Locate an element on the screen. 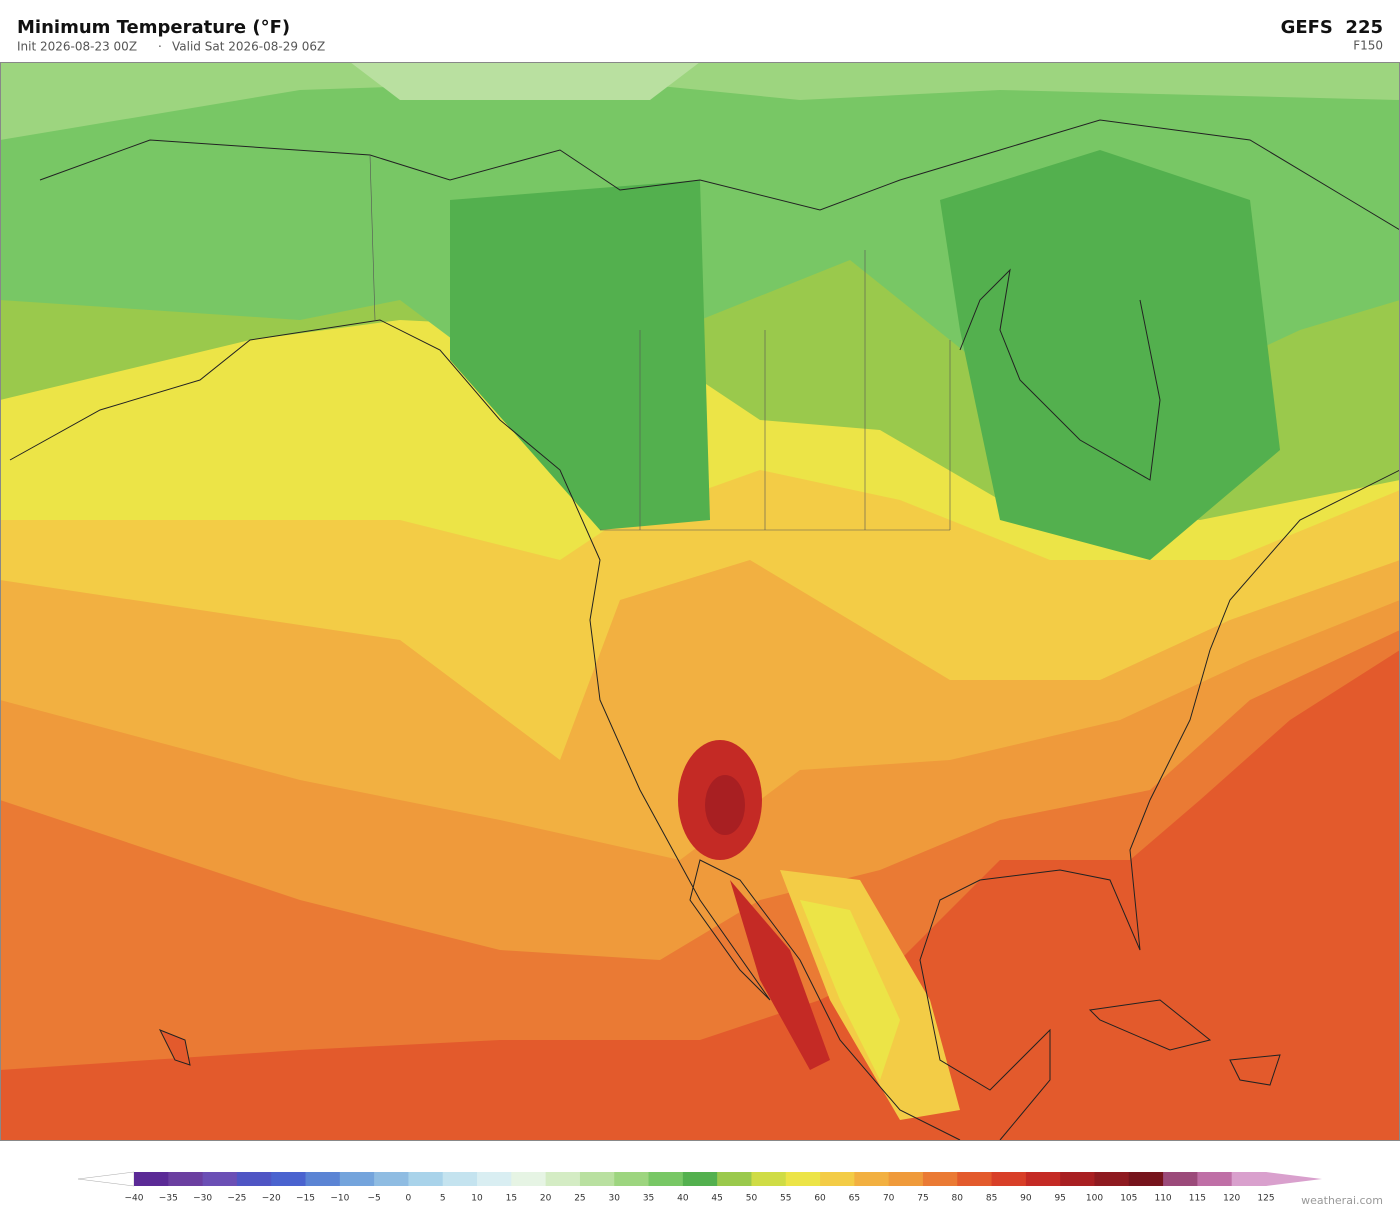 This screenshot has width=1400, height=1215. colorbar-over is located at coordinates (1294, 1179).